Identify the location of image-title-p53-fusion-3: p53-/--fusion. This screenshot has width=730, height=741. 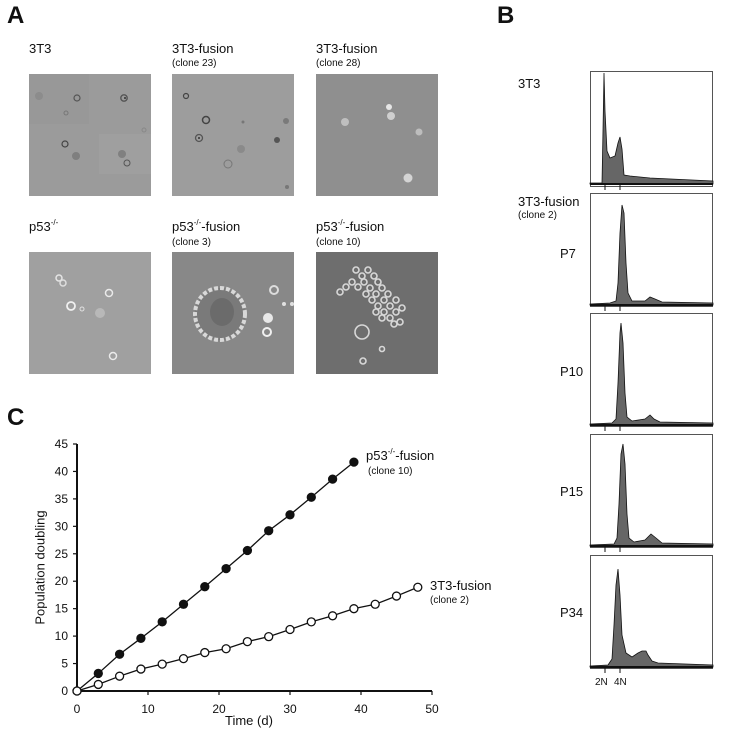
(206, 226).